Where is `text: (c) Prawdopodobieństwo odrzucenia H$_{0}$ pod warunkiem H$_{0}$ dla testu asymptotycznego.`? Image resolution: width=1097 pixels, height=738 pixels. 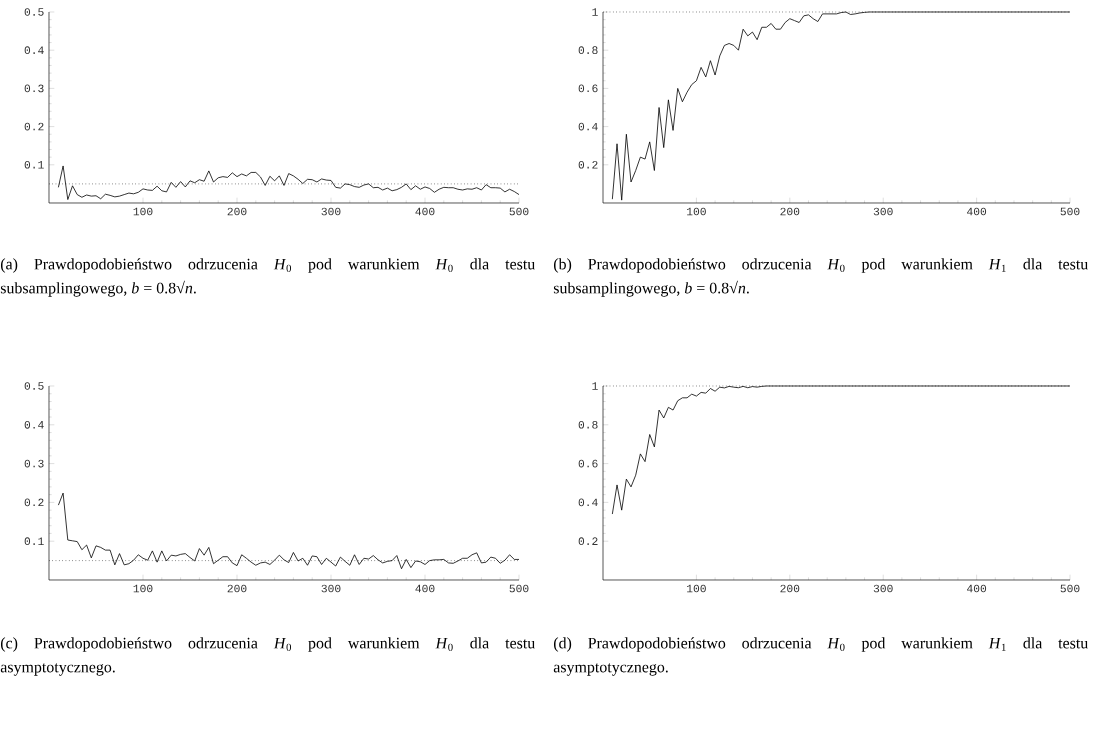
text: (c) Prawdopodobieństwo odrzucenia H$_{0}$ pod warunkiem H$_{0}$ dla testu asymptotycznego. is located at coordinates (267, 656).